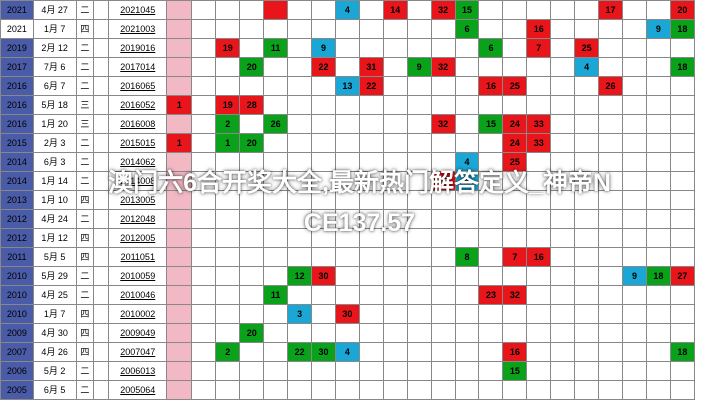 This screenshot has width=719, height=400. What do you see at coordinates (138, 257) in the screenshot?
I see `cell-issue-link: 2011051` at bounding box center [138, 257].